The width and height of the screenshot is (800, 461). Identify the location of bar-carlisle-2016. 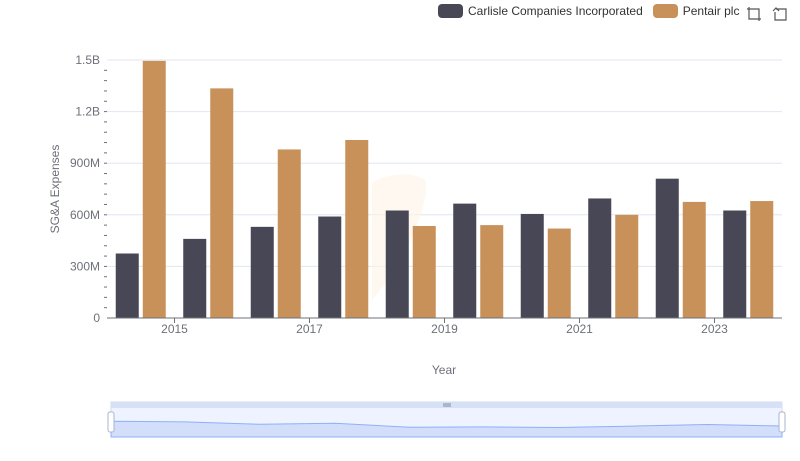
(262, 272).